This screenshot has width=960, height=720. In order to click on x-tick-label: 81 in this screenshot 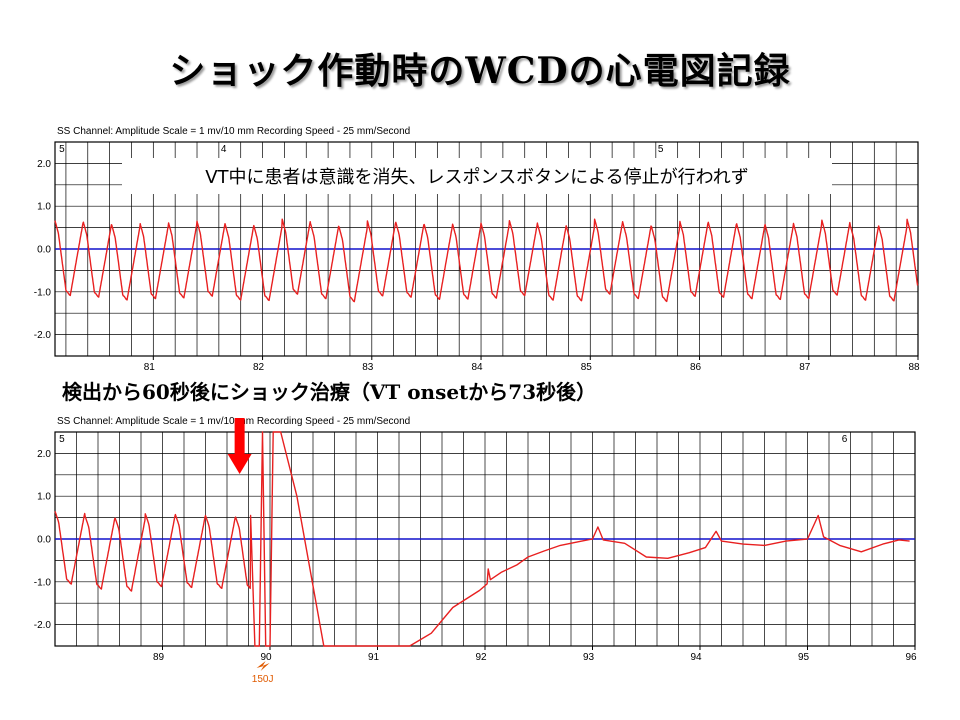, I will do `click(150, 367)`.